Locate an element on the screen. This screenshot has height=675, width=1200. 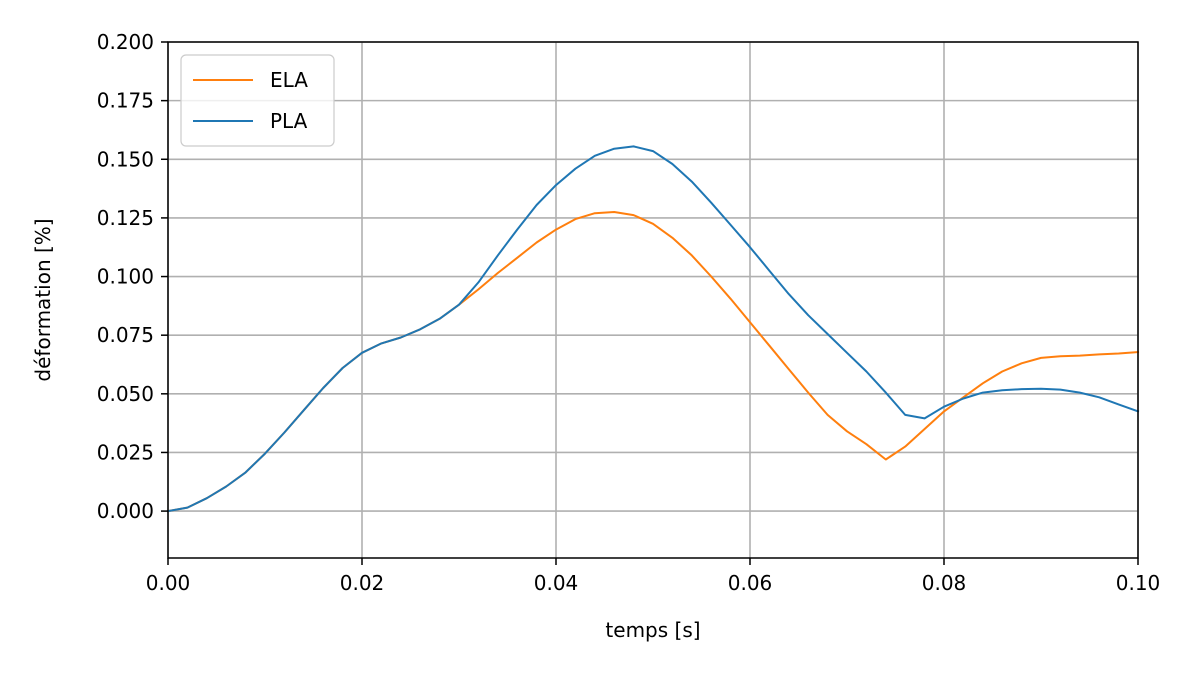
y-tick-label: 0.050 is located at coordinates (125, 394).